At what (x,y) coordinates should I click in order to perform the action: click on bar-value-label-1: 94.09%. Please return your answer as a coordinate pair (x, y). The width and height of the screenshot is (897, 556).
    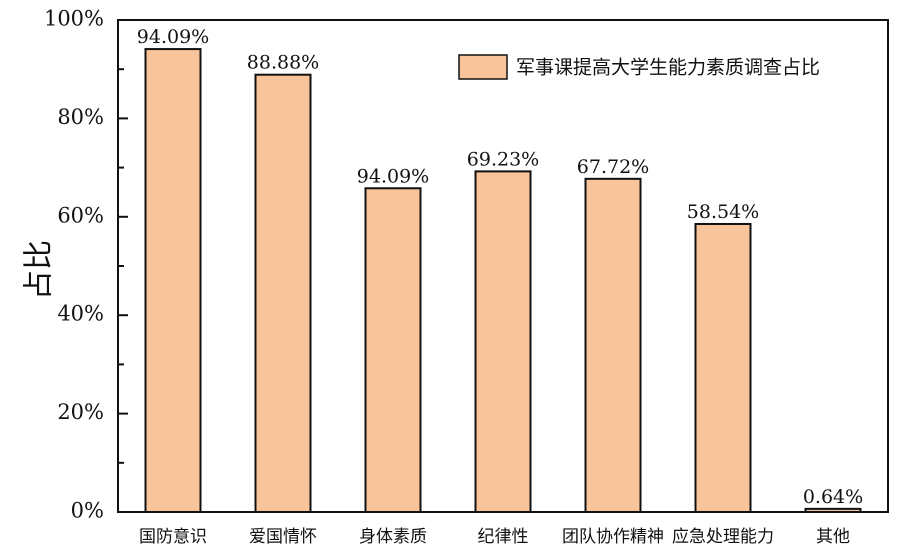
    Looking at the image, I should click on (173, 37).